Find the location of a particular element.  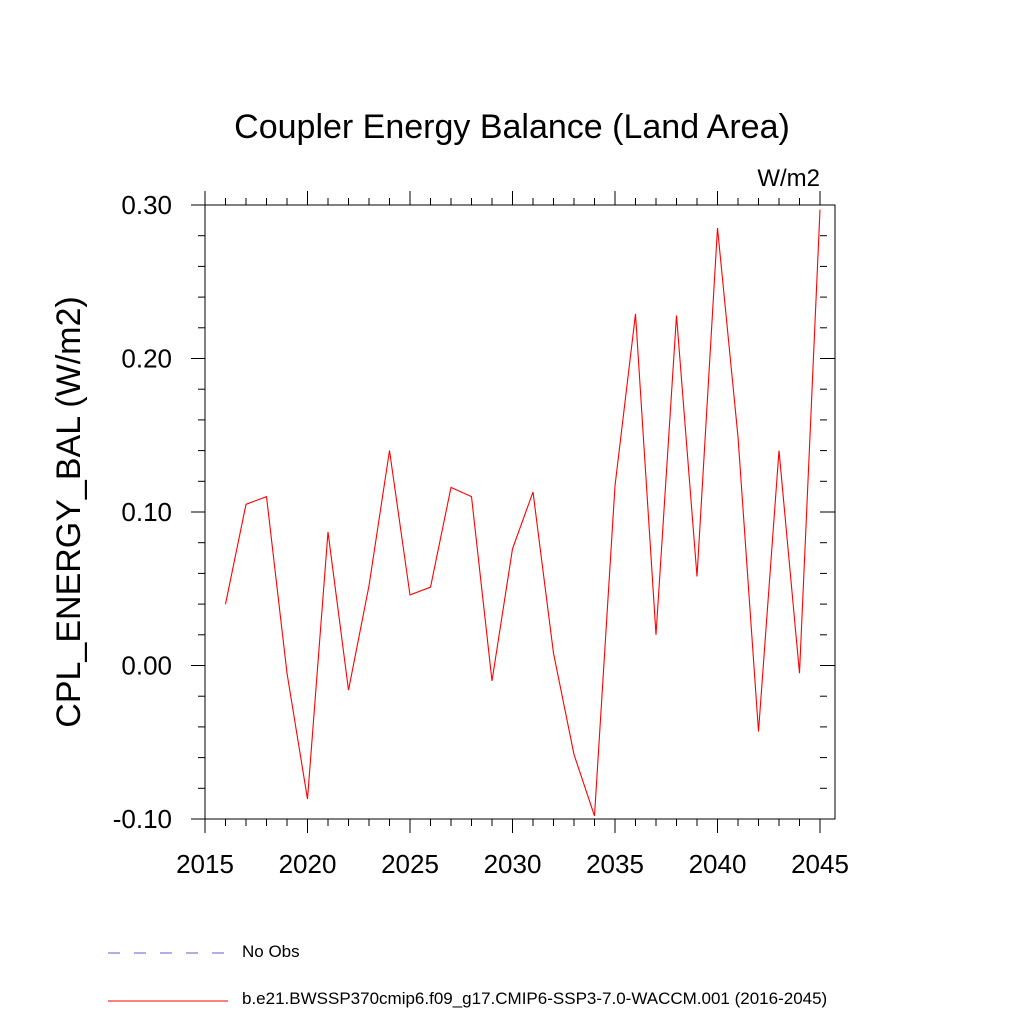

x-tick-label: 2015 is located at coordinates (205, 864).